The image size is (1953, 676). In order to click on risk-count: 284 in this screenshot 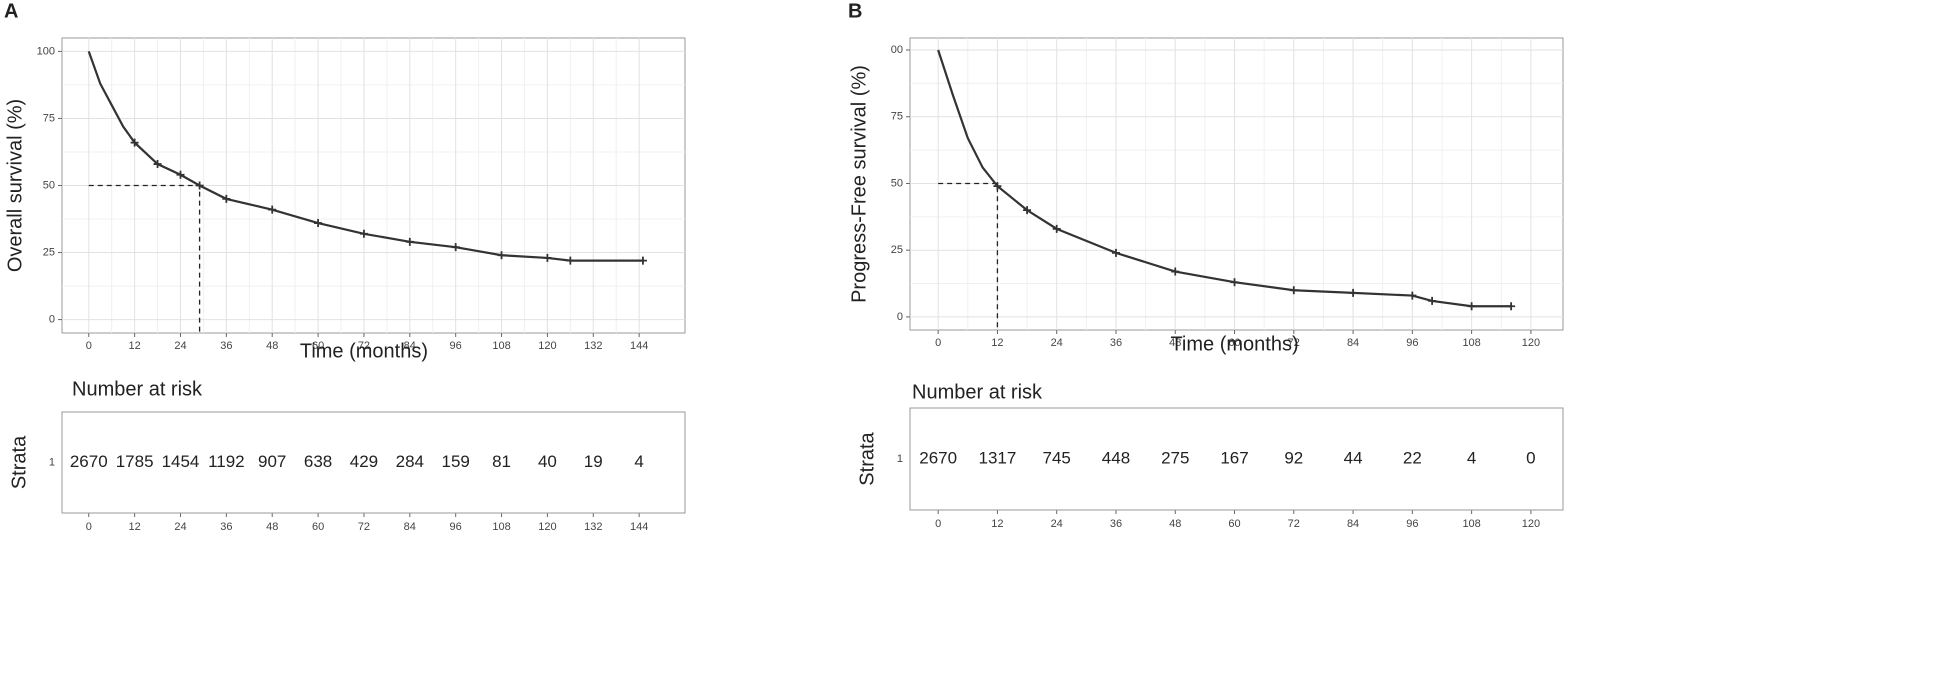, I will do `click(410, 461)`.